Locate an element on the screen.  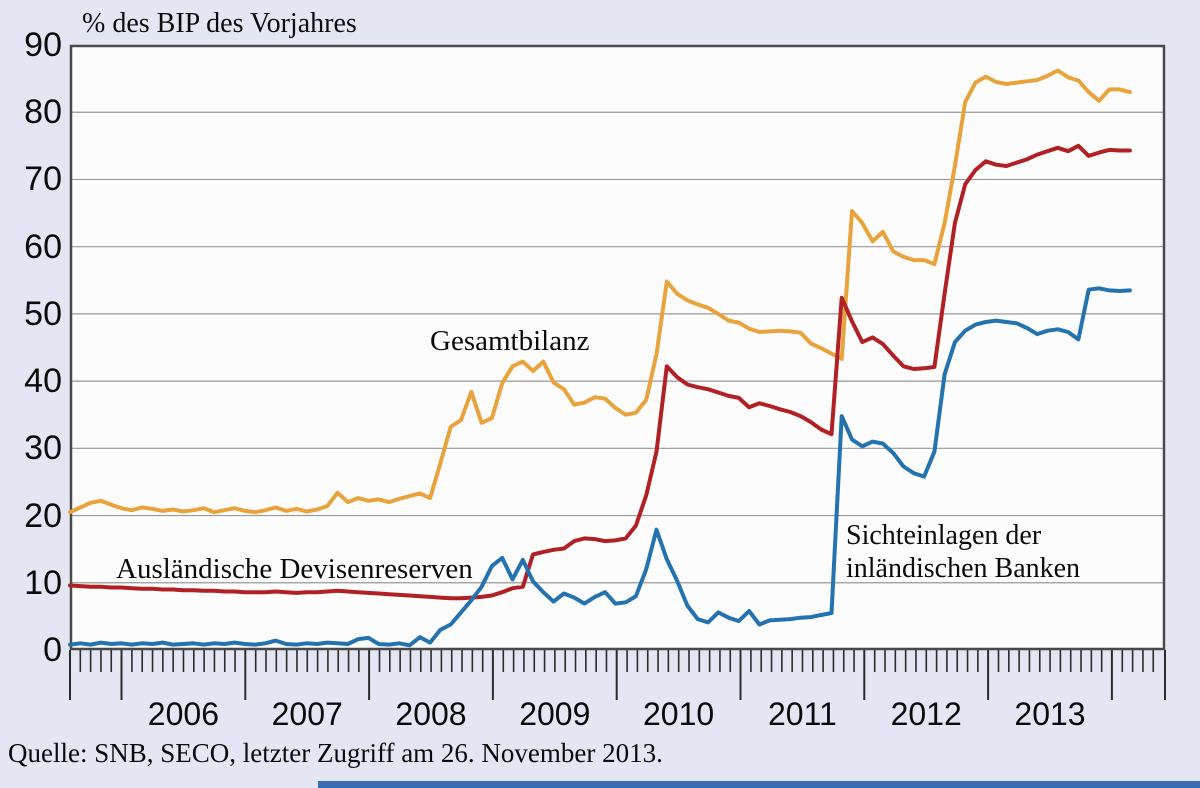
x-year-label: 2007 is located at coordinates (307, 714).